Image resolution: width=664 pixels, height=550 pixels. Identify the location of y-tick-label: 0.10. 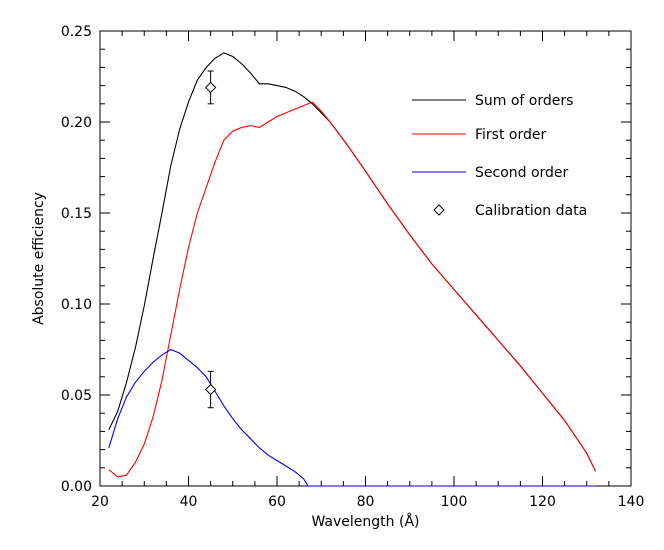
(76, 305).